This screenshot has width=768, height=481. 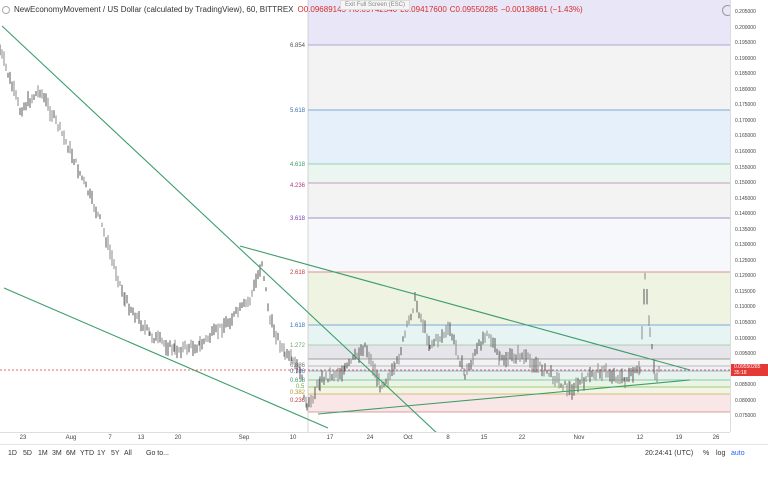 What do you see at coordinates (706, 453) in the screenshot?
I see `percent-toggle: %` at bounding box center [706, 453].